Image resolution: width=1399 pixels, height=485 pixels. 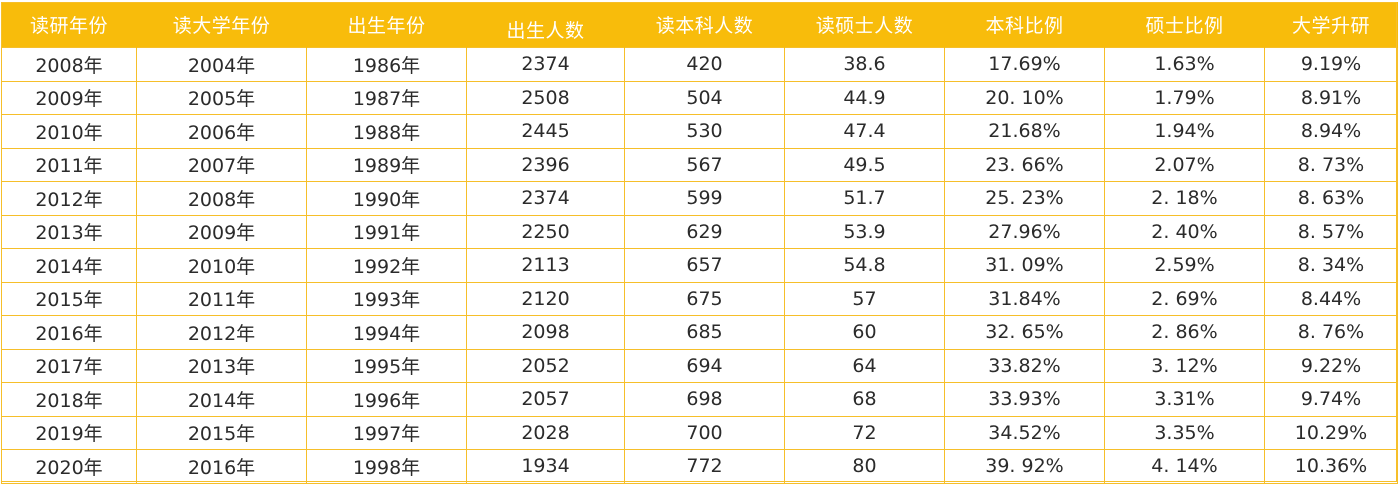 What do you see at coordinates (1184, 466) in the screenshot?
I see `master-ratio-cell: 4. 14%` at bounding box center [1184, 466].